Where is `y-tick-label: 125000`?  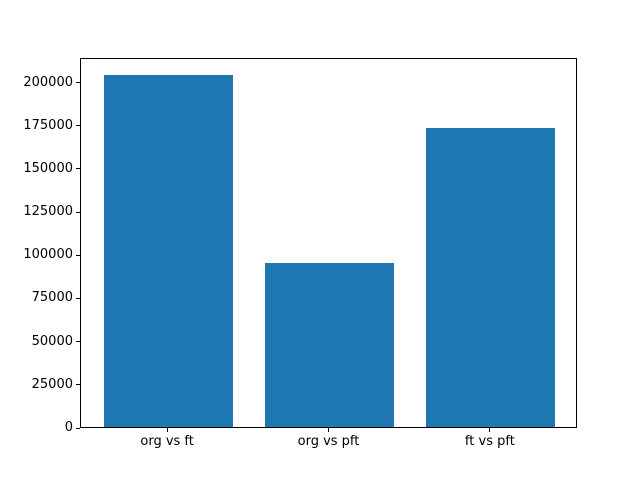
y-tick-label: 125000 is located at coordinates (48, 212).